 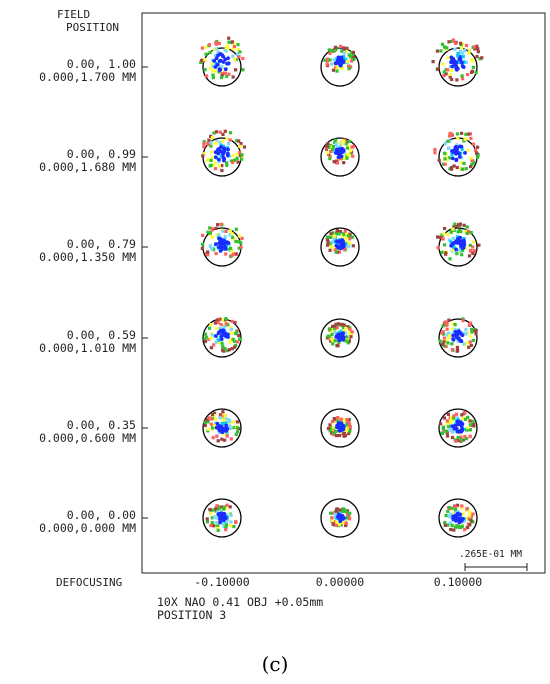 I want to click on field-label-mm: 0.000,1.680 MM, so click(x=87, y=167).